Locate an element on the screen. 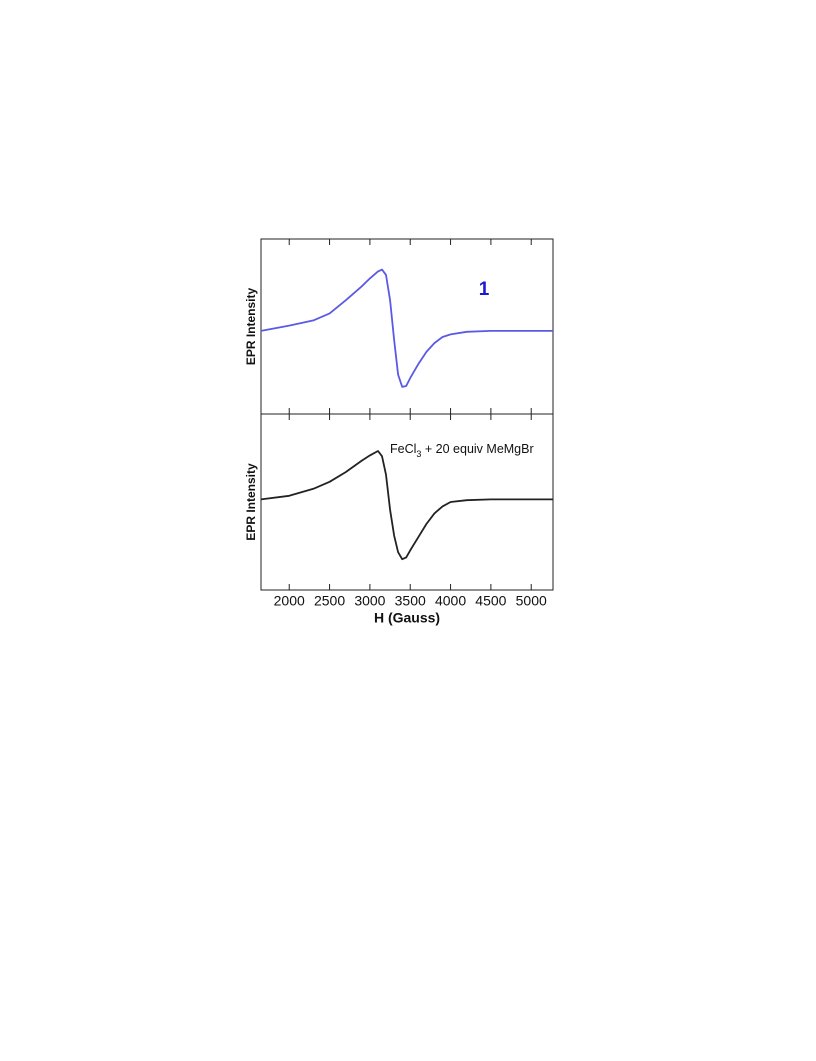  annotation-part: FeCl is located at coordinates (403, 449).